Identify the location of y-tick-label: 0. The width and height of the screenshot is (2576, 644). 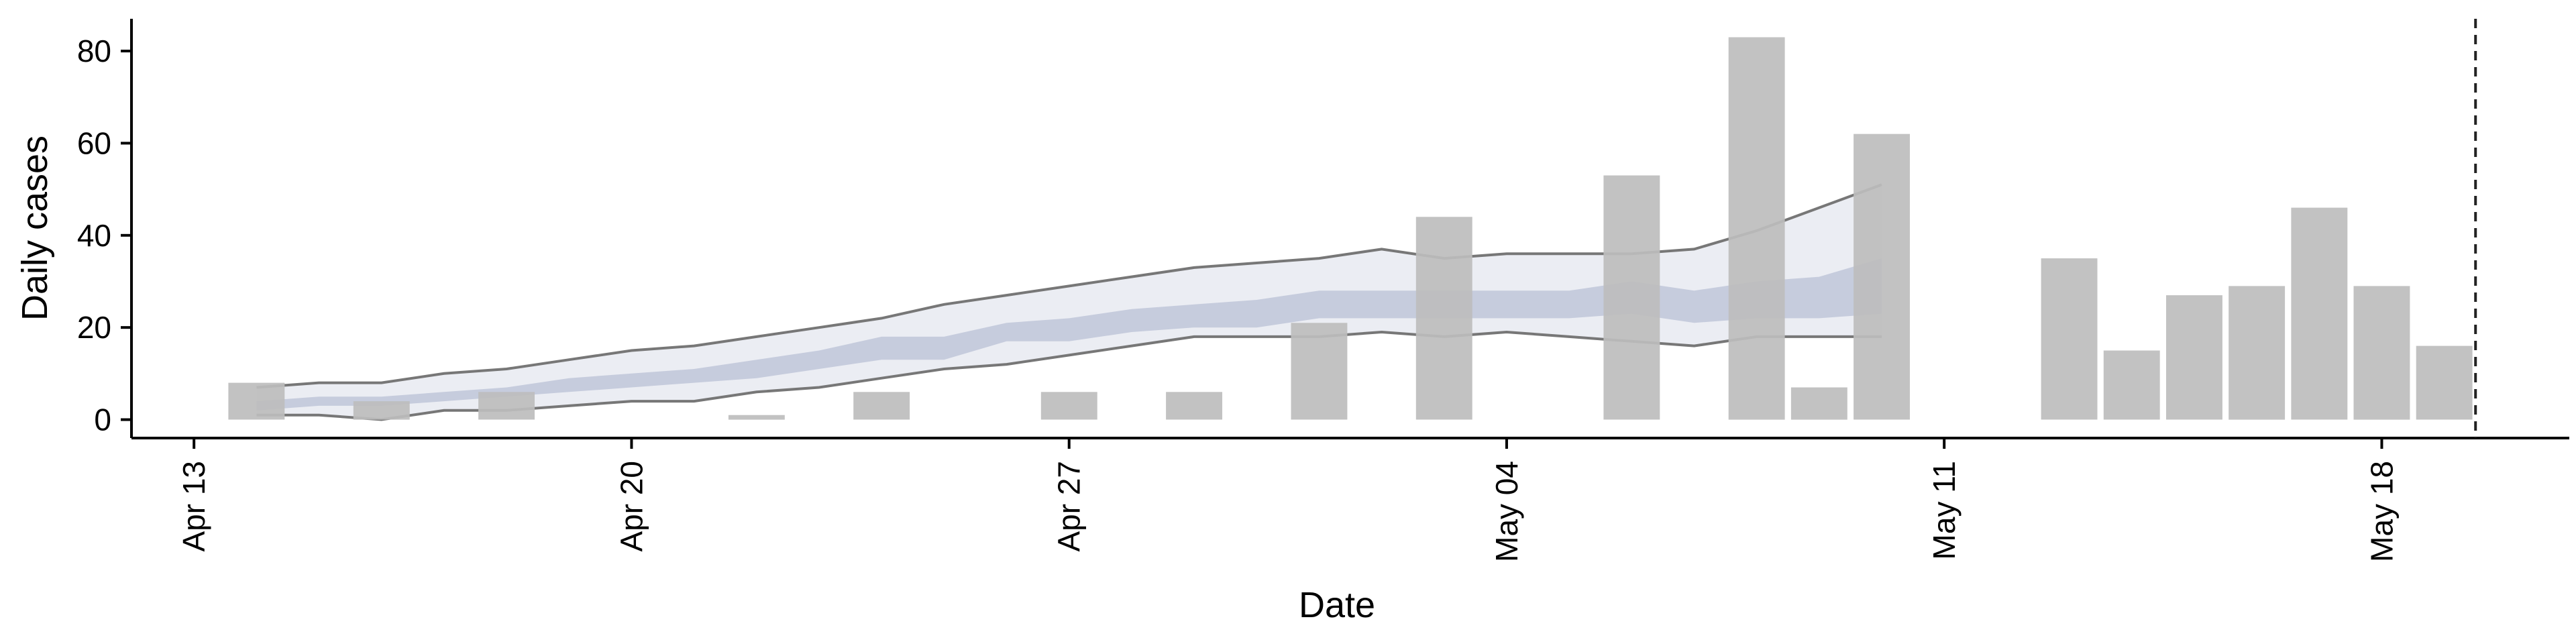
(102, 419).